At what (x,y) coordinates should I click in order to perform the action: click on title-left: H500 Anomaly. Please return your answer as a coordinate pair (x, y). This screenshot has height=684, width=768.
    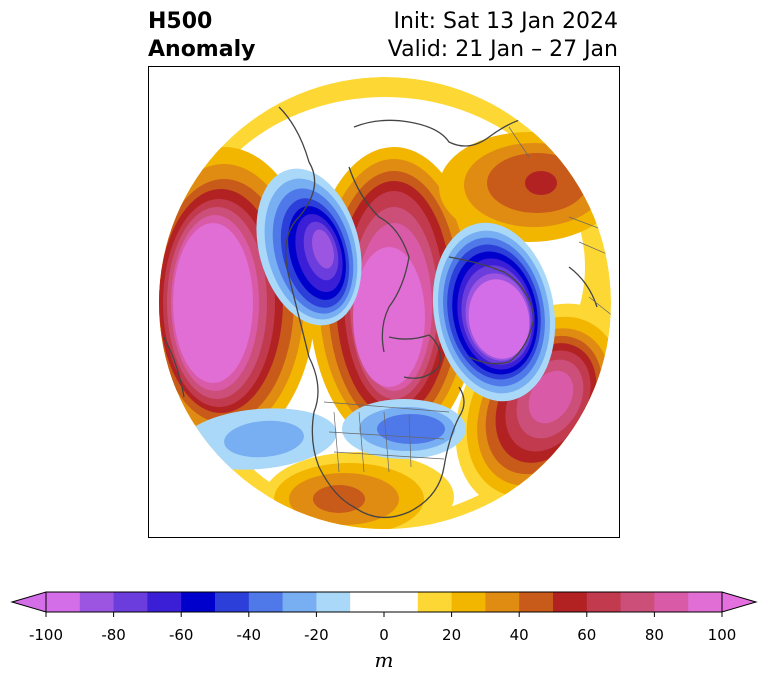
    Looking at the image, I should click on (201, 36).